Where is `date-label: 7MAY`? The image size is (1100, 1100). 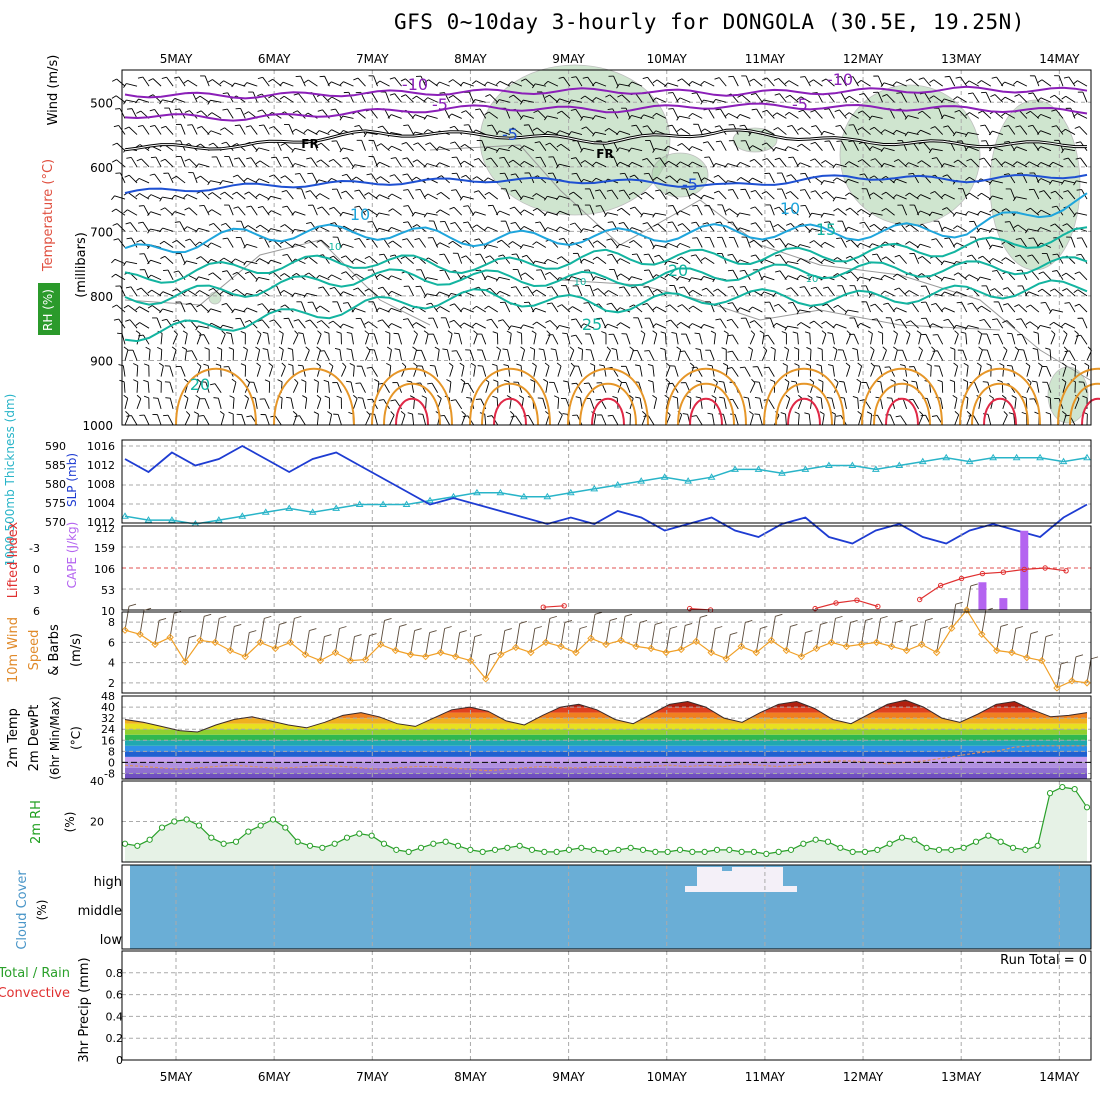
date-label: 7MAY is located at coordinates (372, 59).